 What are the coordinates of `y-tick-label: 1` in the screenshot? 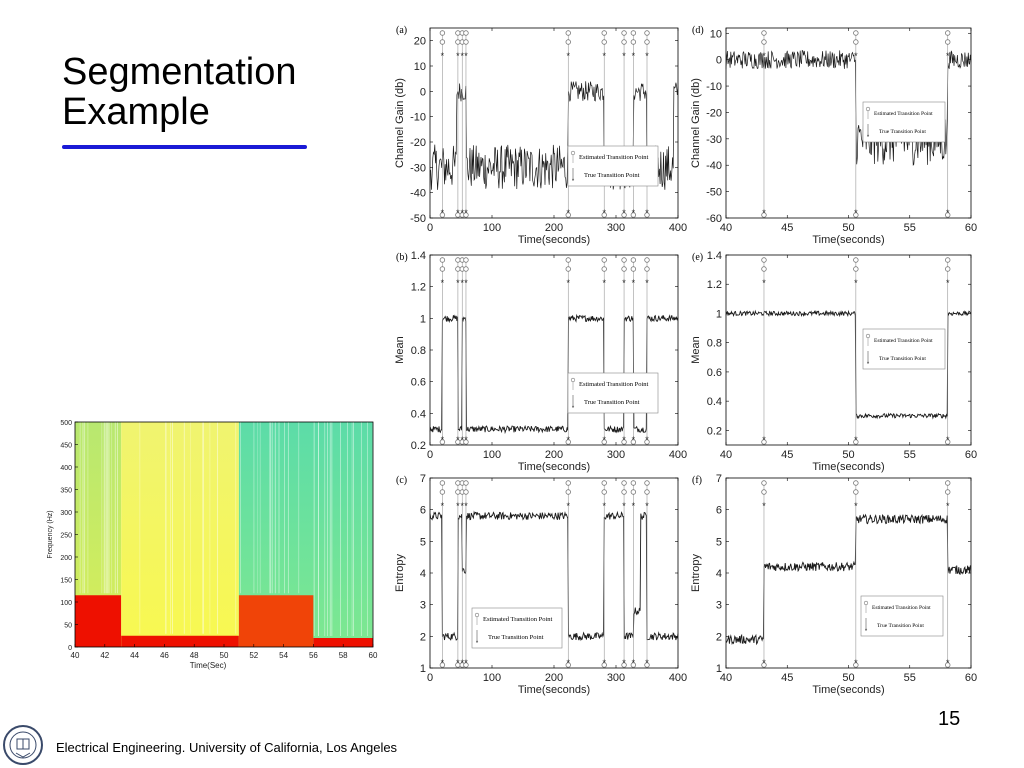 It's located at (719, 669).